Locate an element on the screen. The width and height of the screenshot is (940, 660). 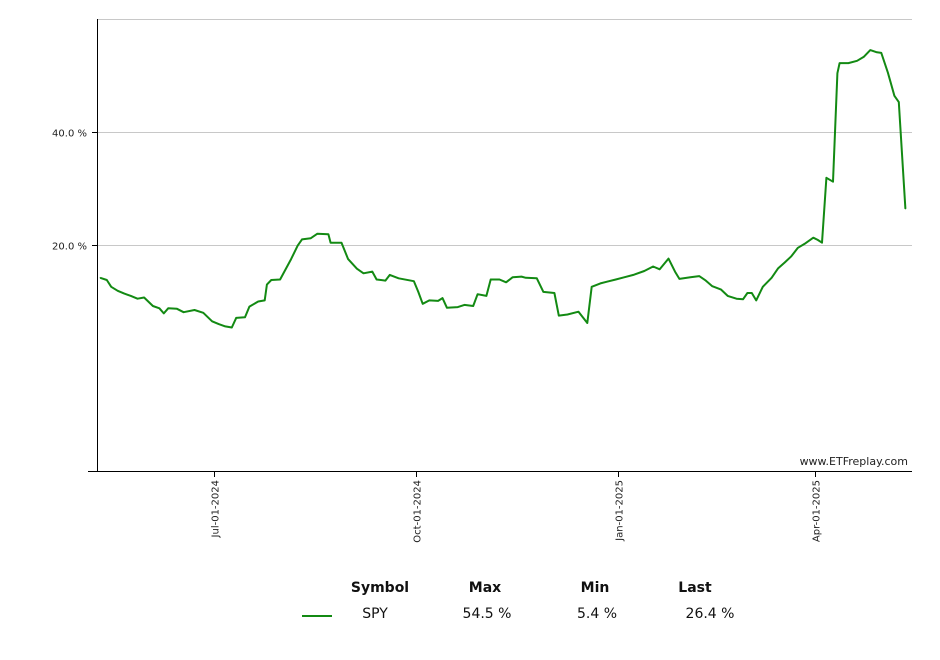
y-tick-label: 20.0 % is located at coordinates (69, 247).